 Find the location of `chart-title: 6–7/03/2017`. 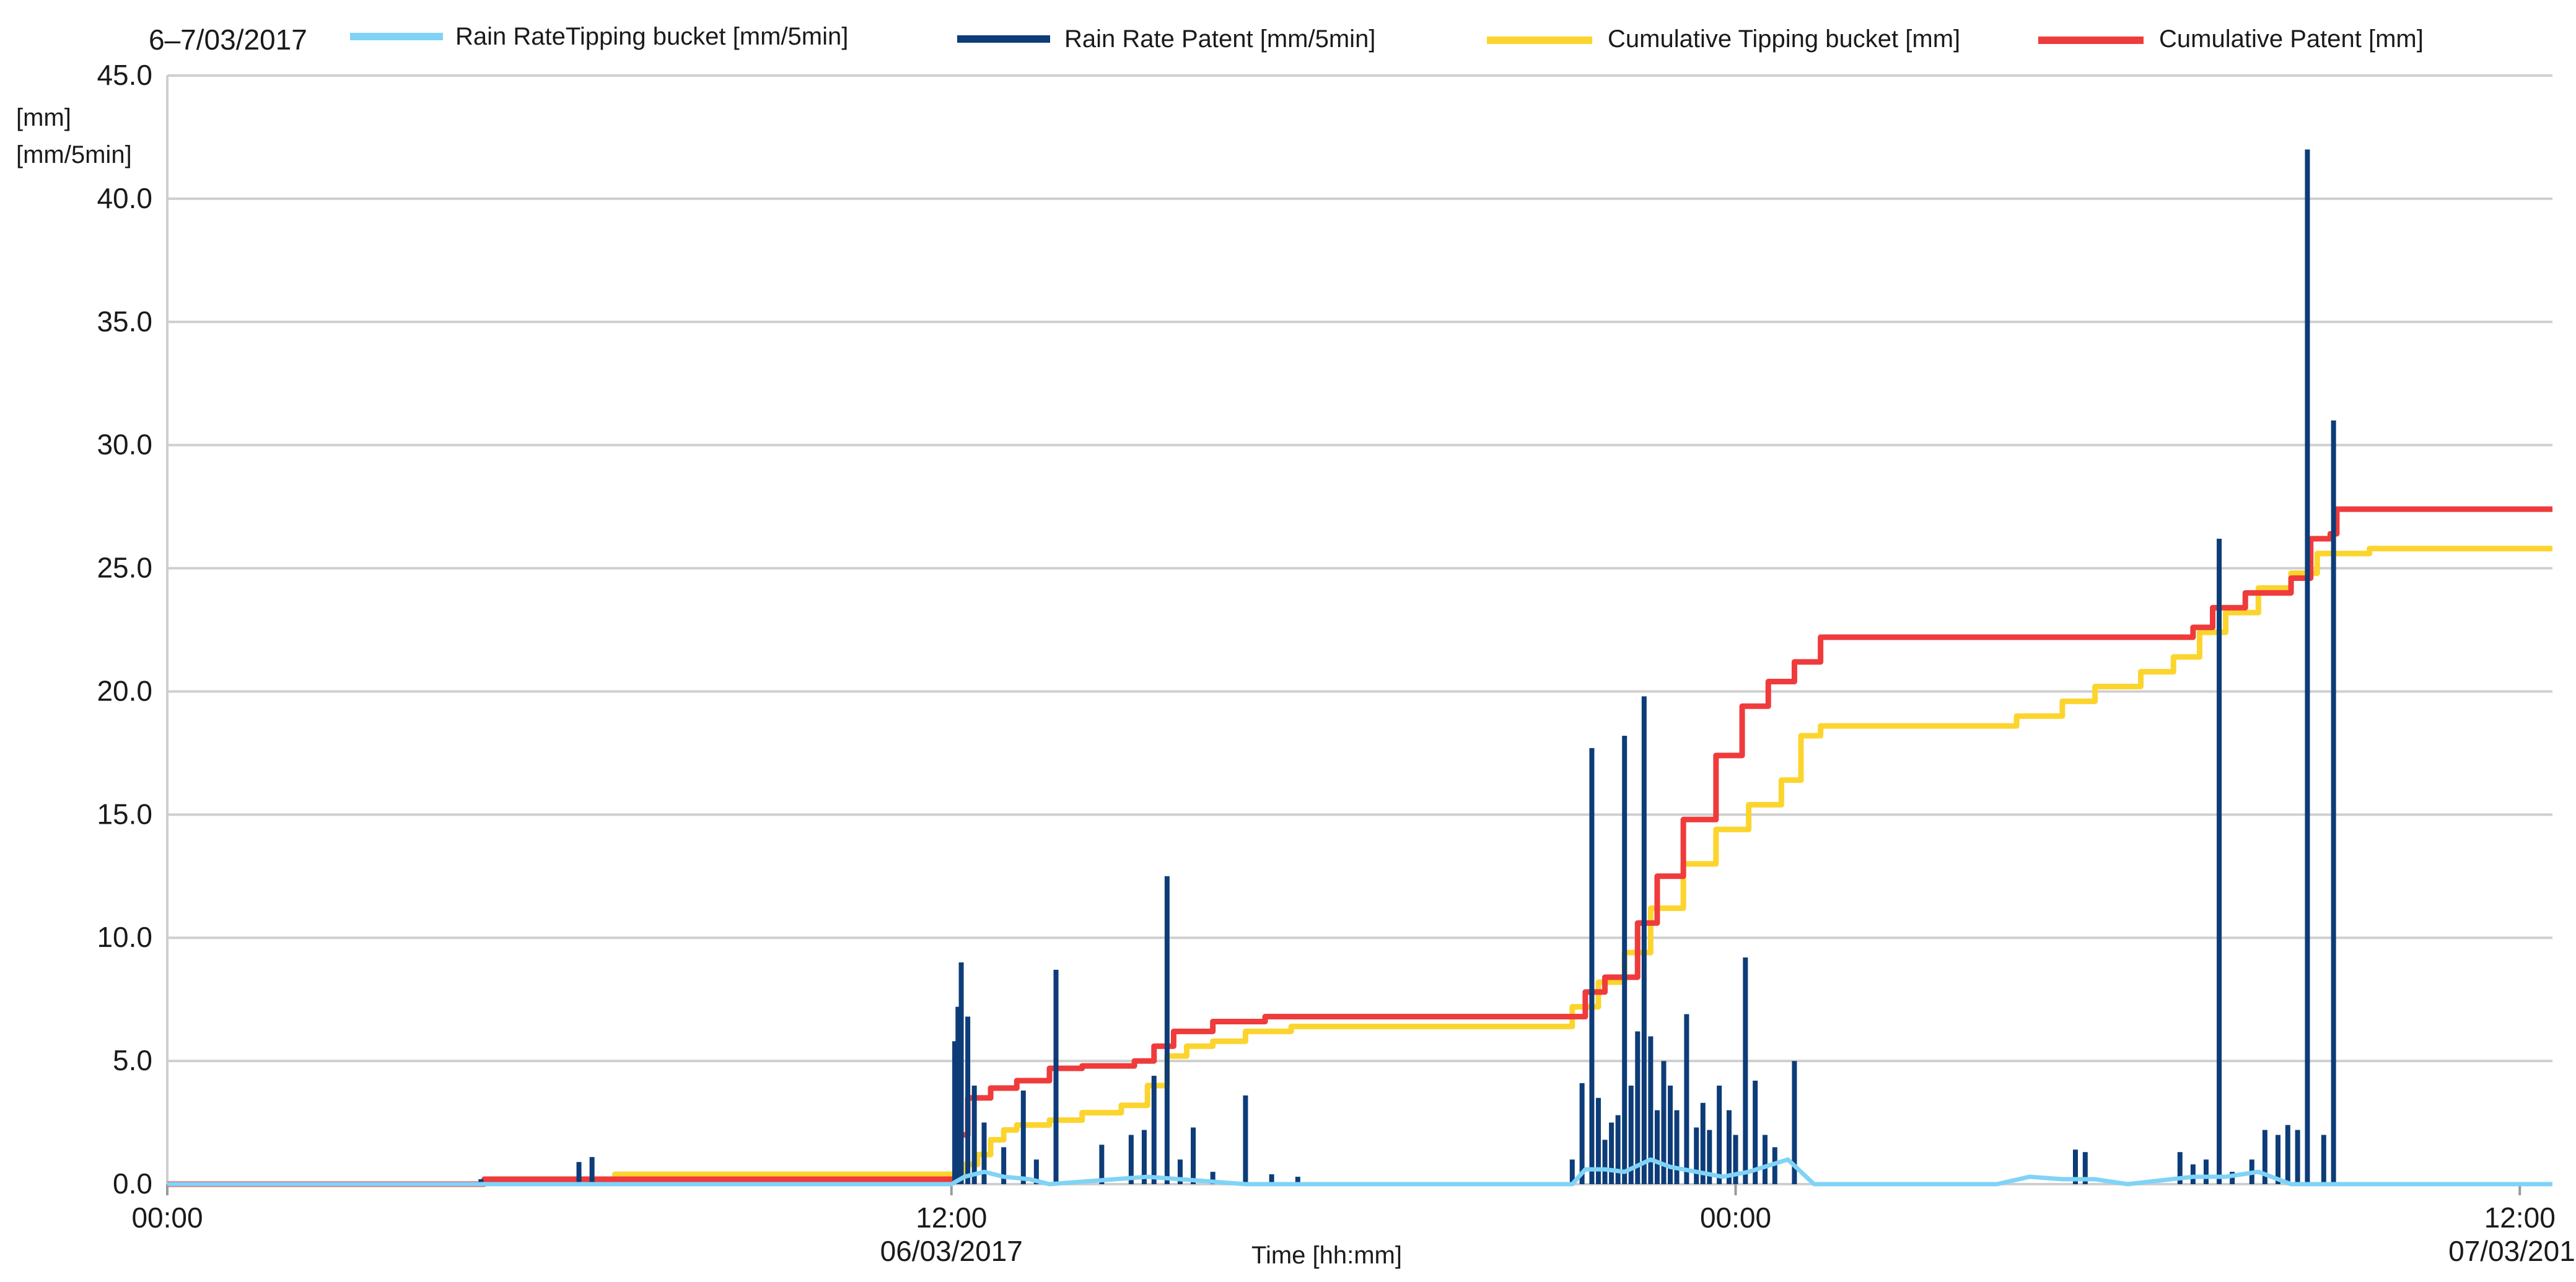

chart-title: 6–7/03/2017 is located at coordinates (228, 40).